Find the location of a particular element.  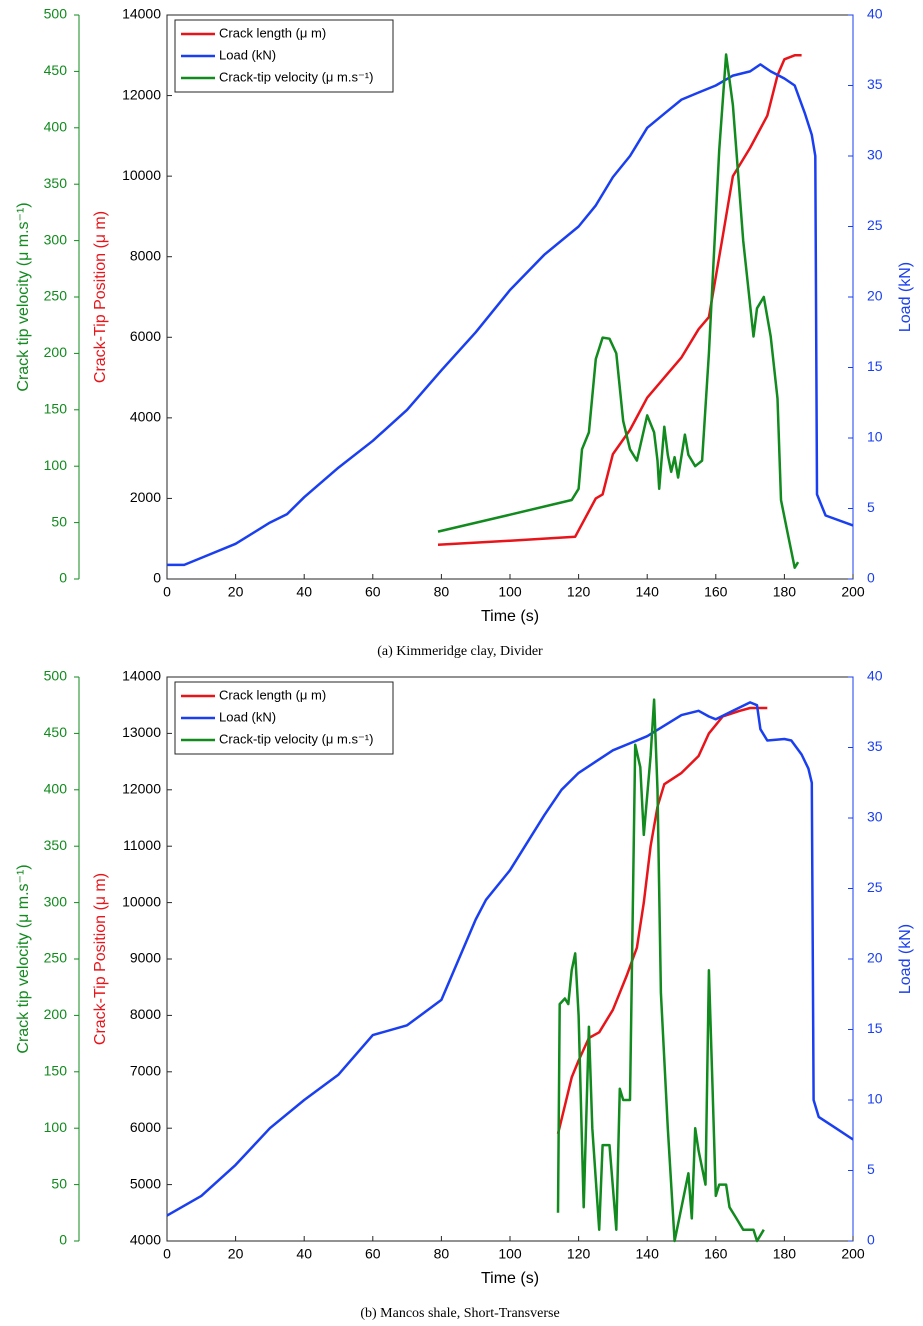

y-tick-label: 11000 is located at coordinates (142, 845).